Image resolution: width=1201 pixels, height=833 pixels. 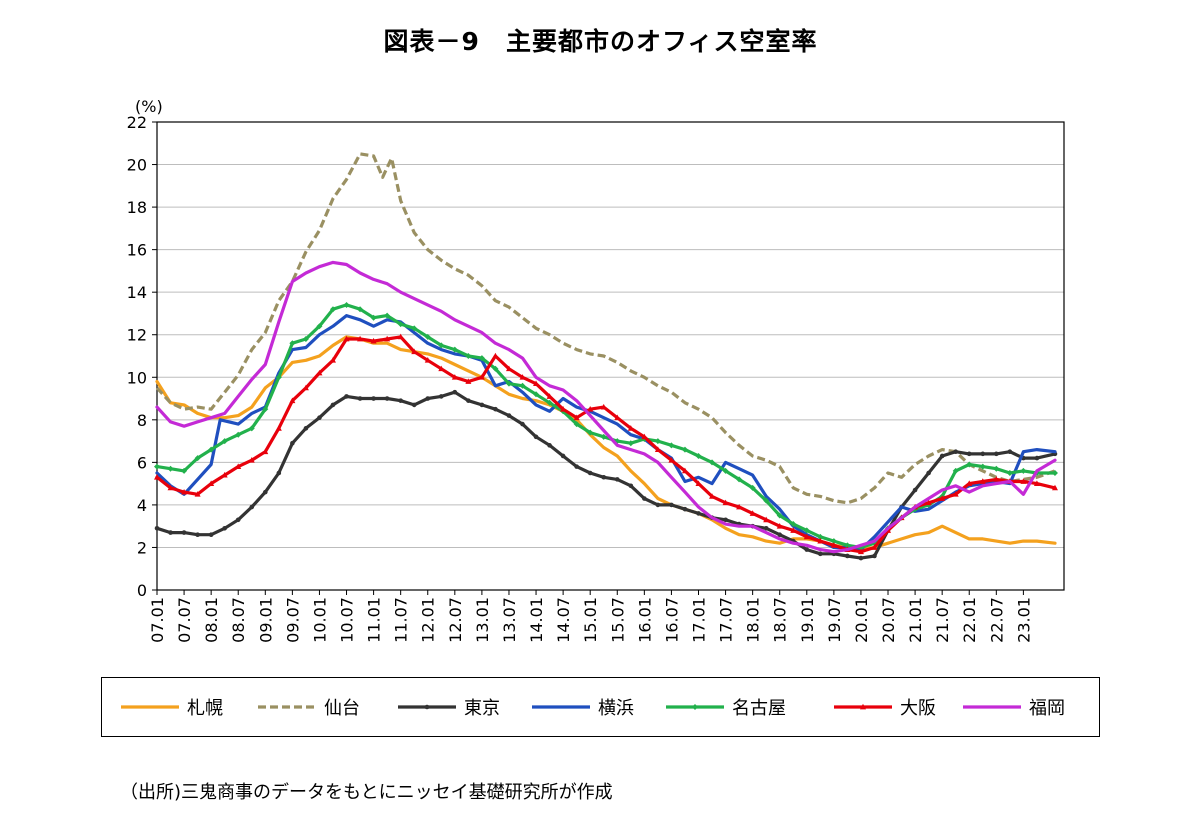 I want to click on y-tick-label: 4, so click(x=142, y=505).